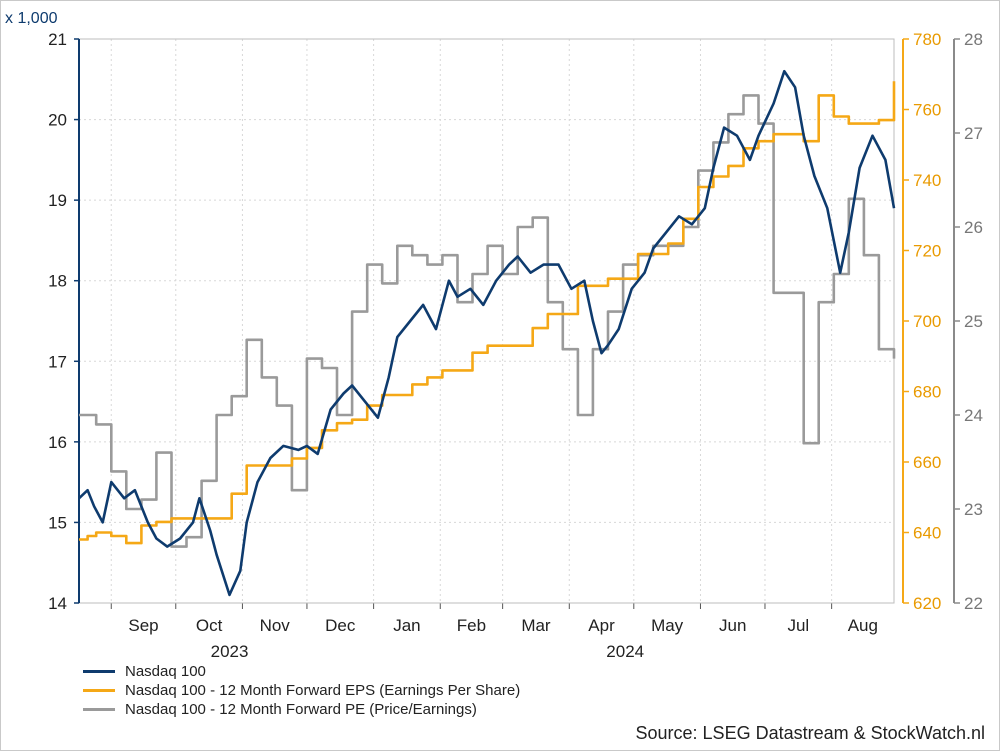  What do you see at coordinates (99, 709) in the screenshot?
I see `legend-swatch-pe` at bounding box center [99, 709].